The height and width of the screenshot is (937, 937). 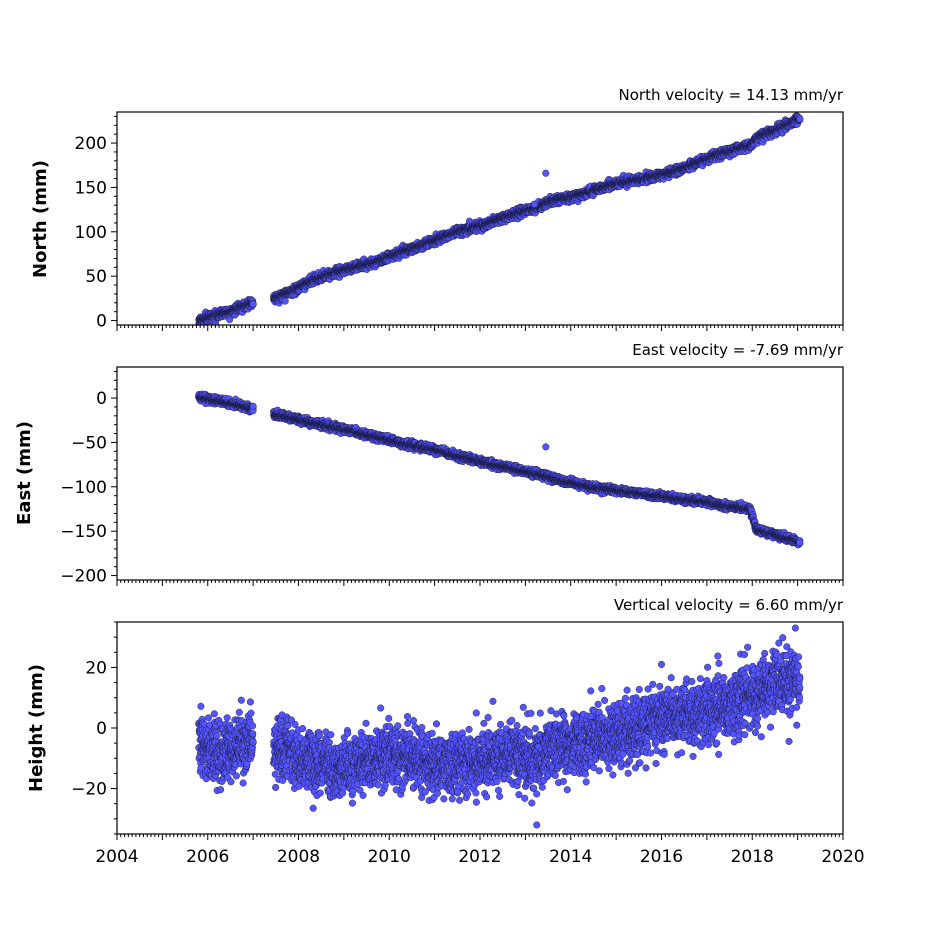 I want to click on y-tick-label: 0, so click(x=101, y=322).